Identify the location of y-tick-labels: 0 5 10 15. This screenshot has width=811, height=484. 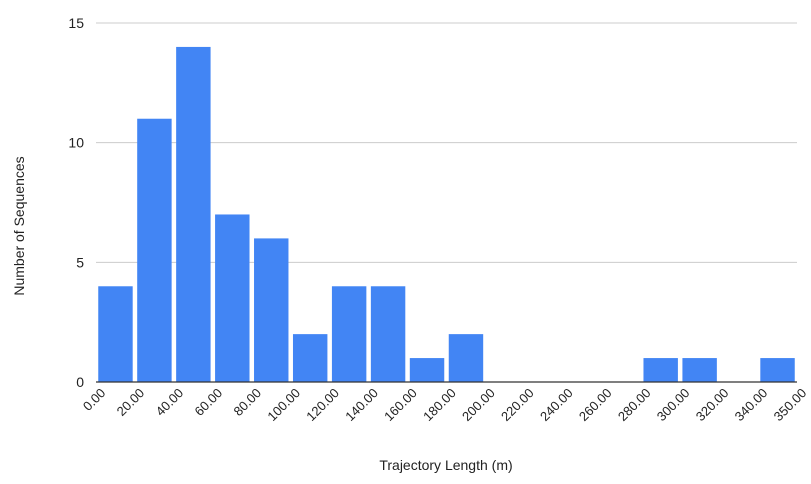
(76, 202).